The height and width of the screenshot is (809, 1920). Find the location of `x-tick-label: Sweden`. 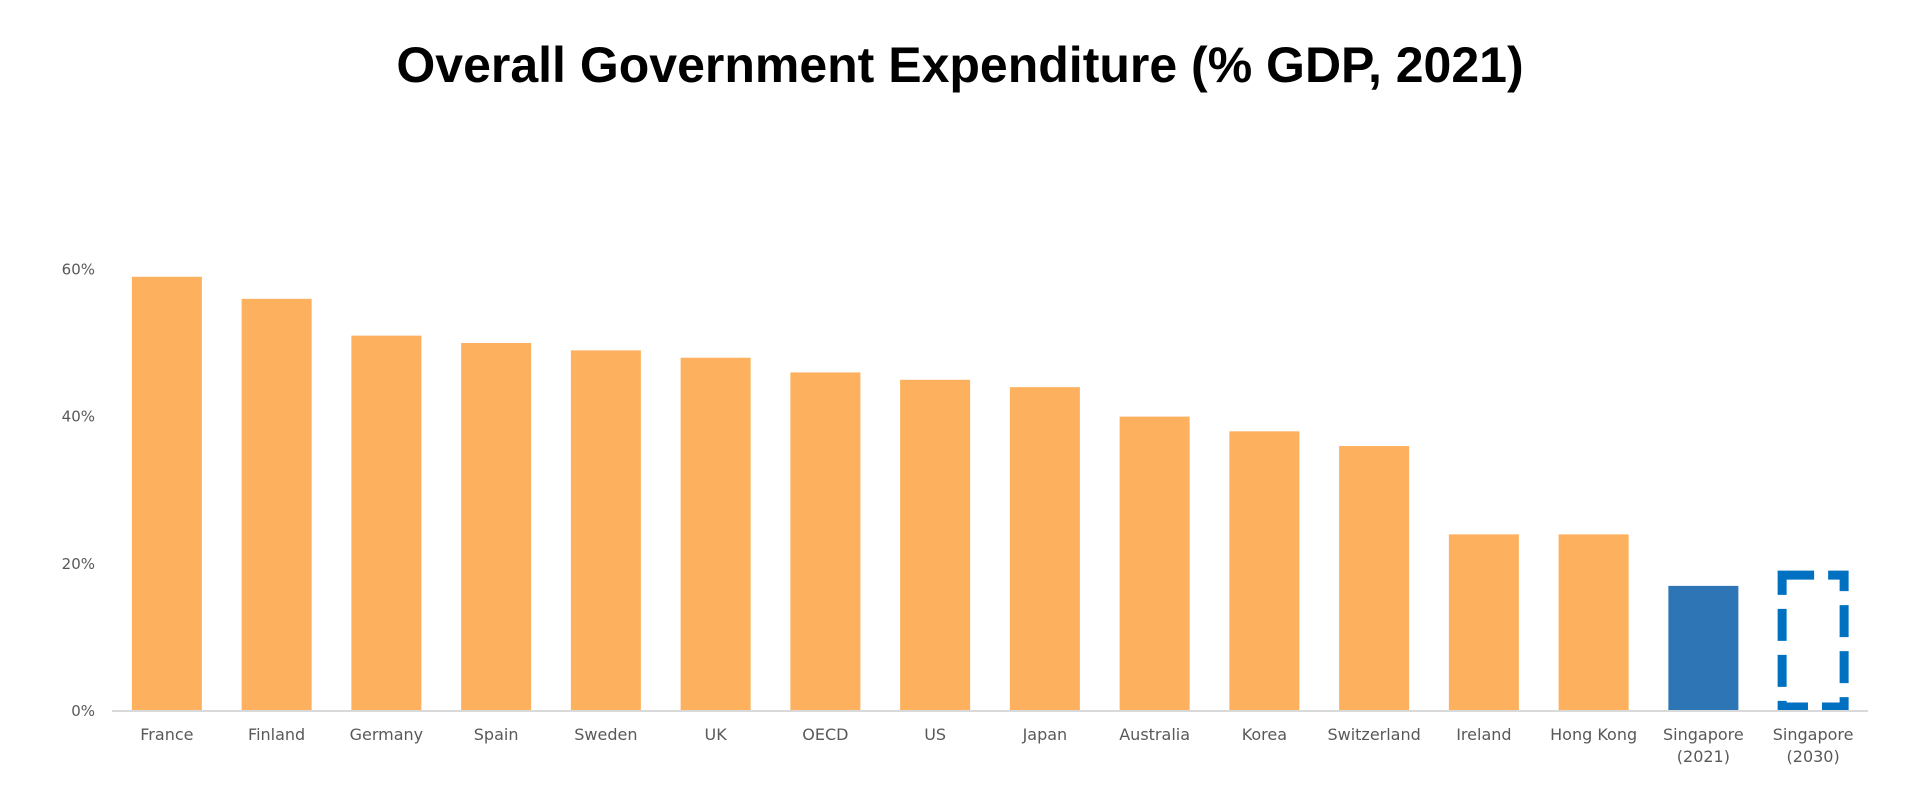

x-tick-label: Sweden is located at coordinates (605, 734).